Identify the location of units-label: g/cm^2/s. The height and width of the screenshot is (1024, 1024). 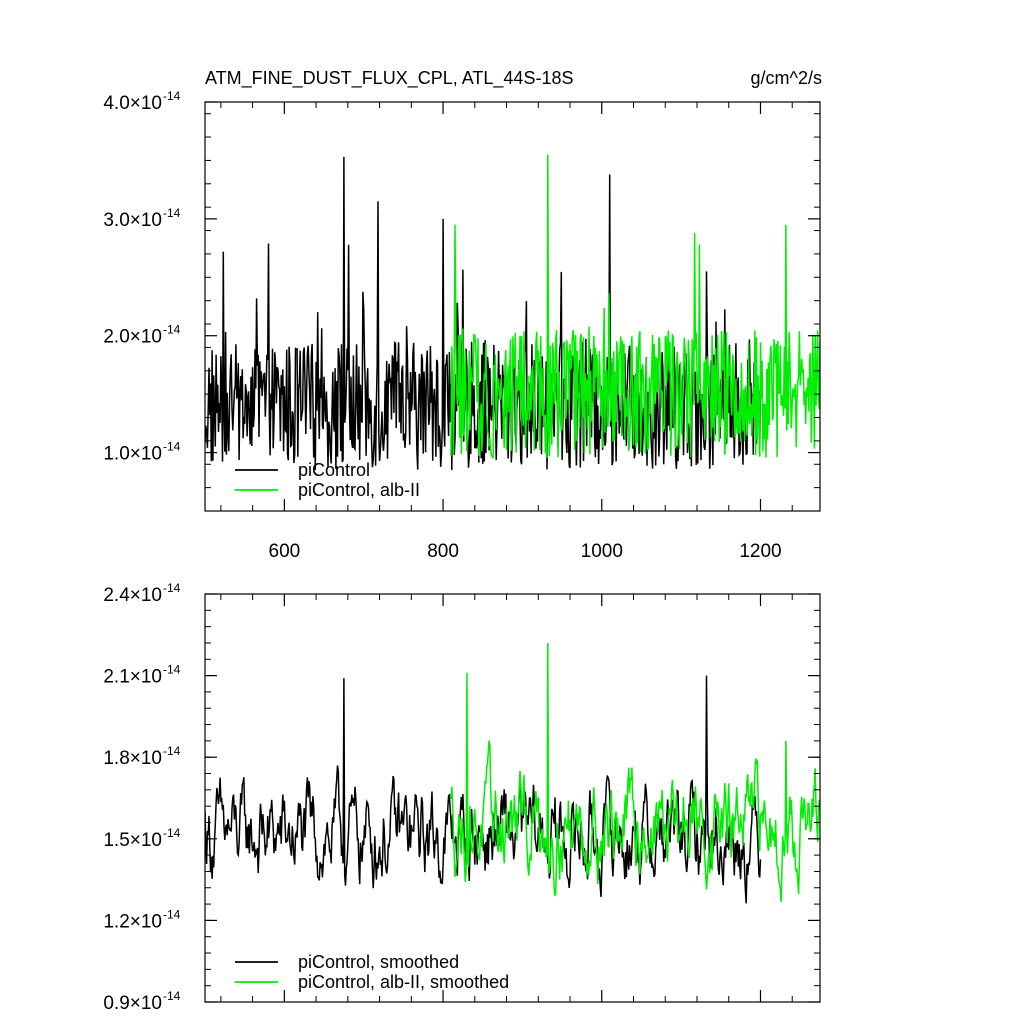
(786, 78).